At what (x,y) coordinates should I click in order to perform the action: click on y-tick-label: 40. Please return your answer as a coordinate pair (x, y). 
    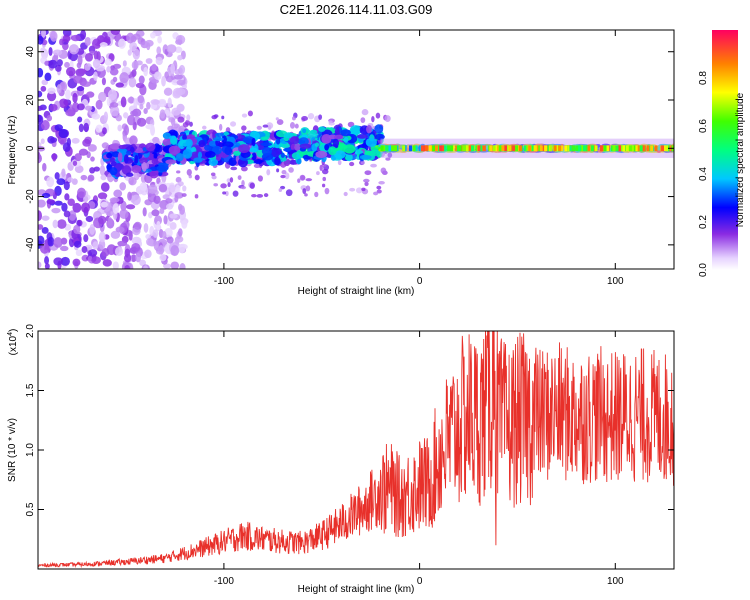
    Looking at the image, I should click on (30, 52).